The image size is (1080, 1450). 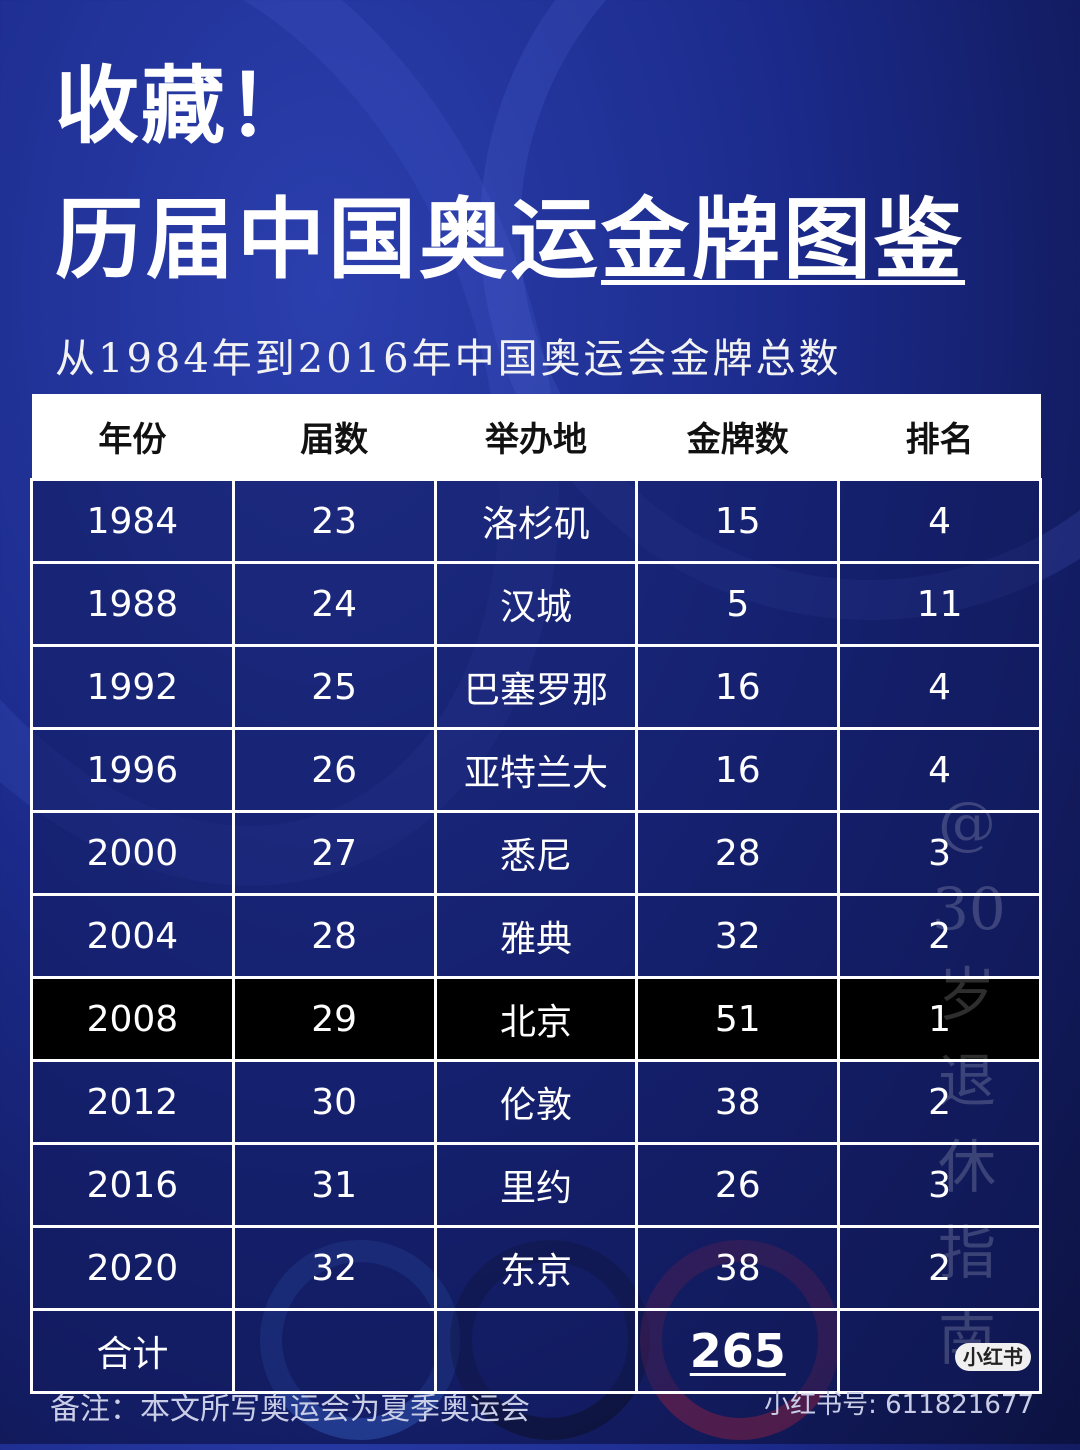 I want to click on cell-edition: 26, so click(x=334, y=770).